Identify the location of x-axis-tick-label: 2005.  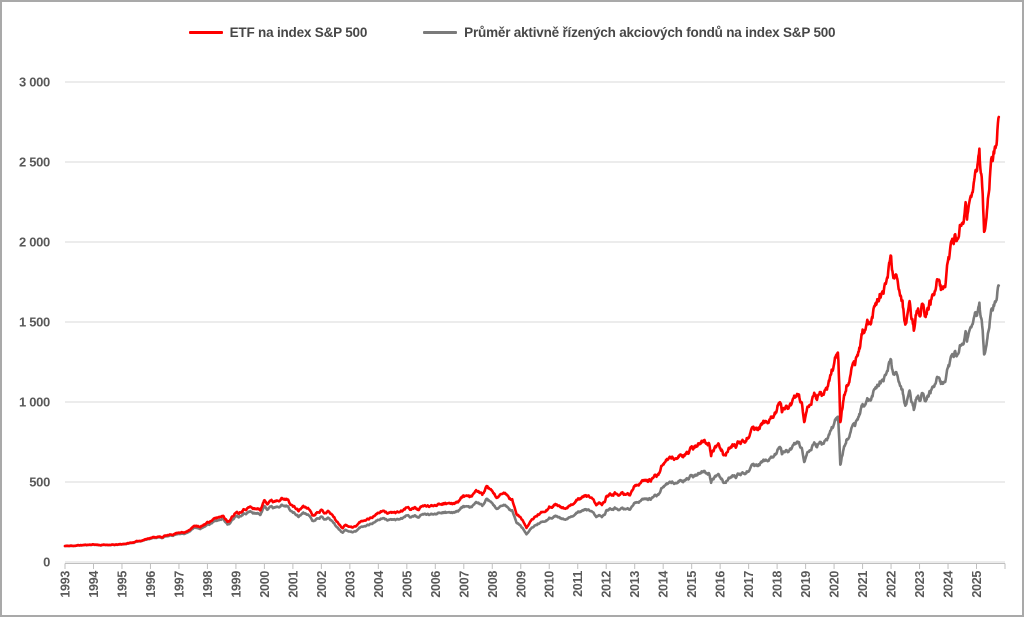
(407, 584).